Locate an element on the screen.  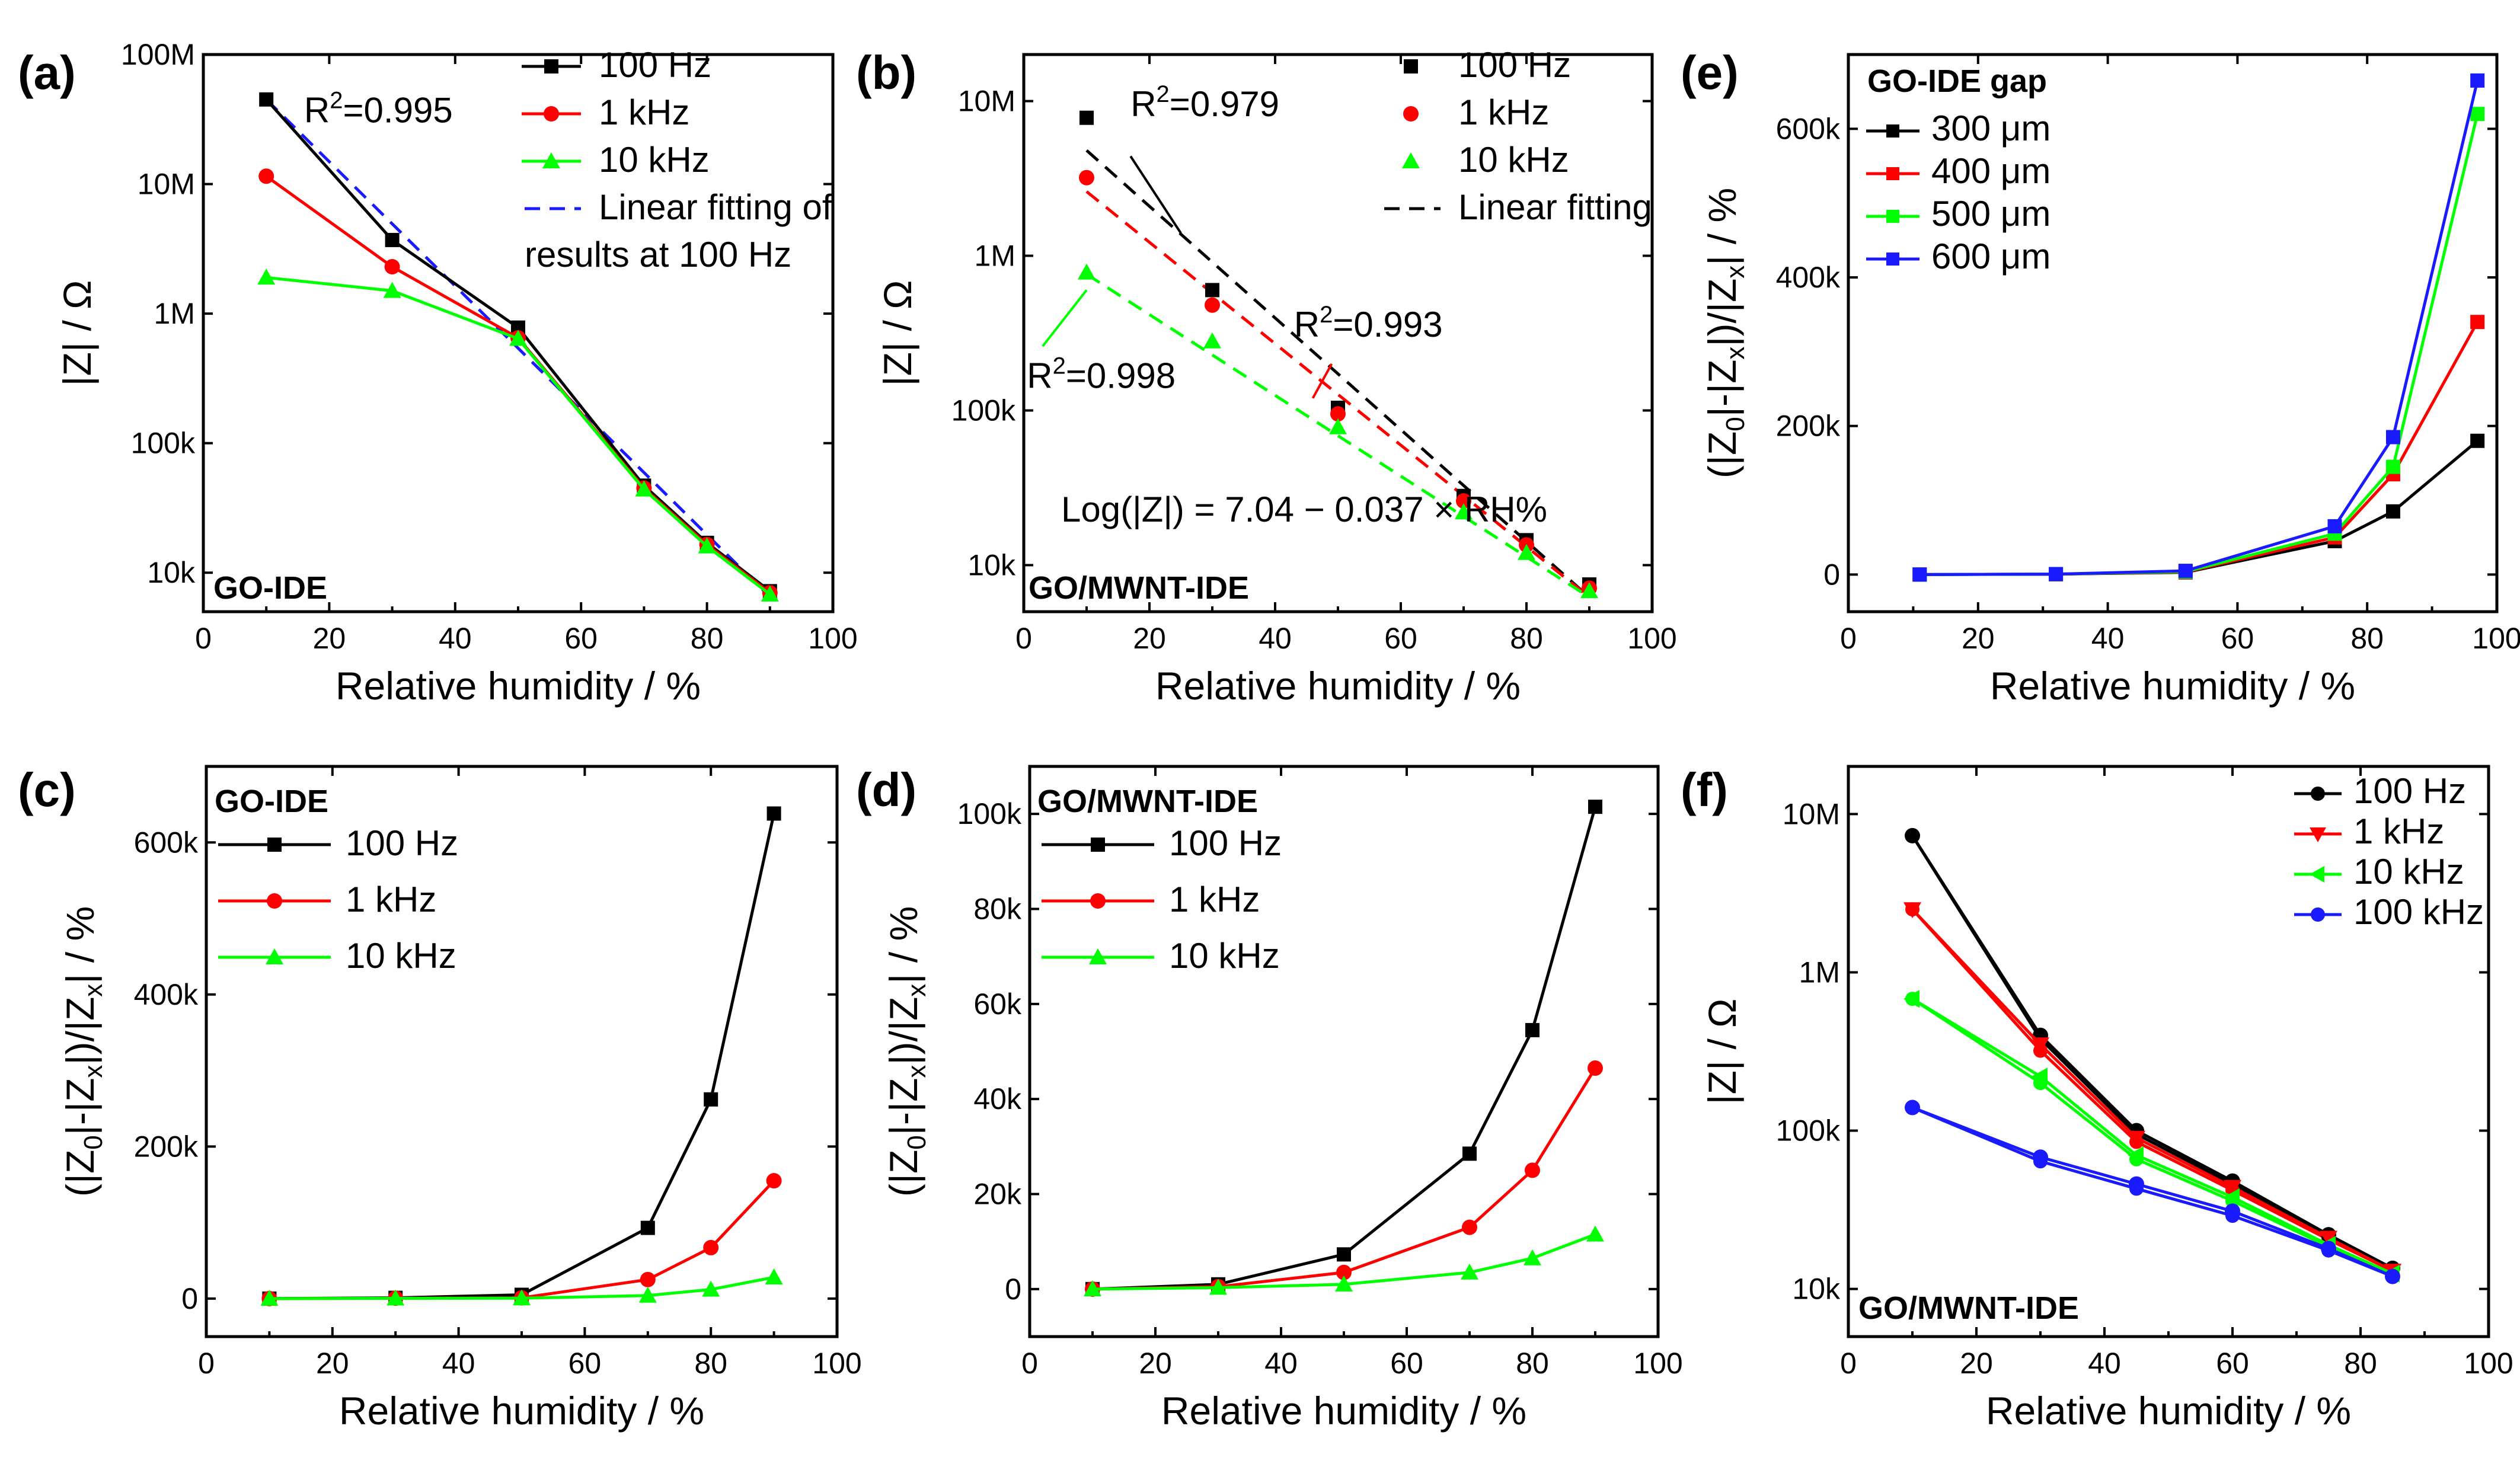
legend-label: 100 kHz is located at coordinates (2418, 912).